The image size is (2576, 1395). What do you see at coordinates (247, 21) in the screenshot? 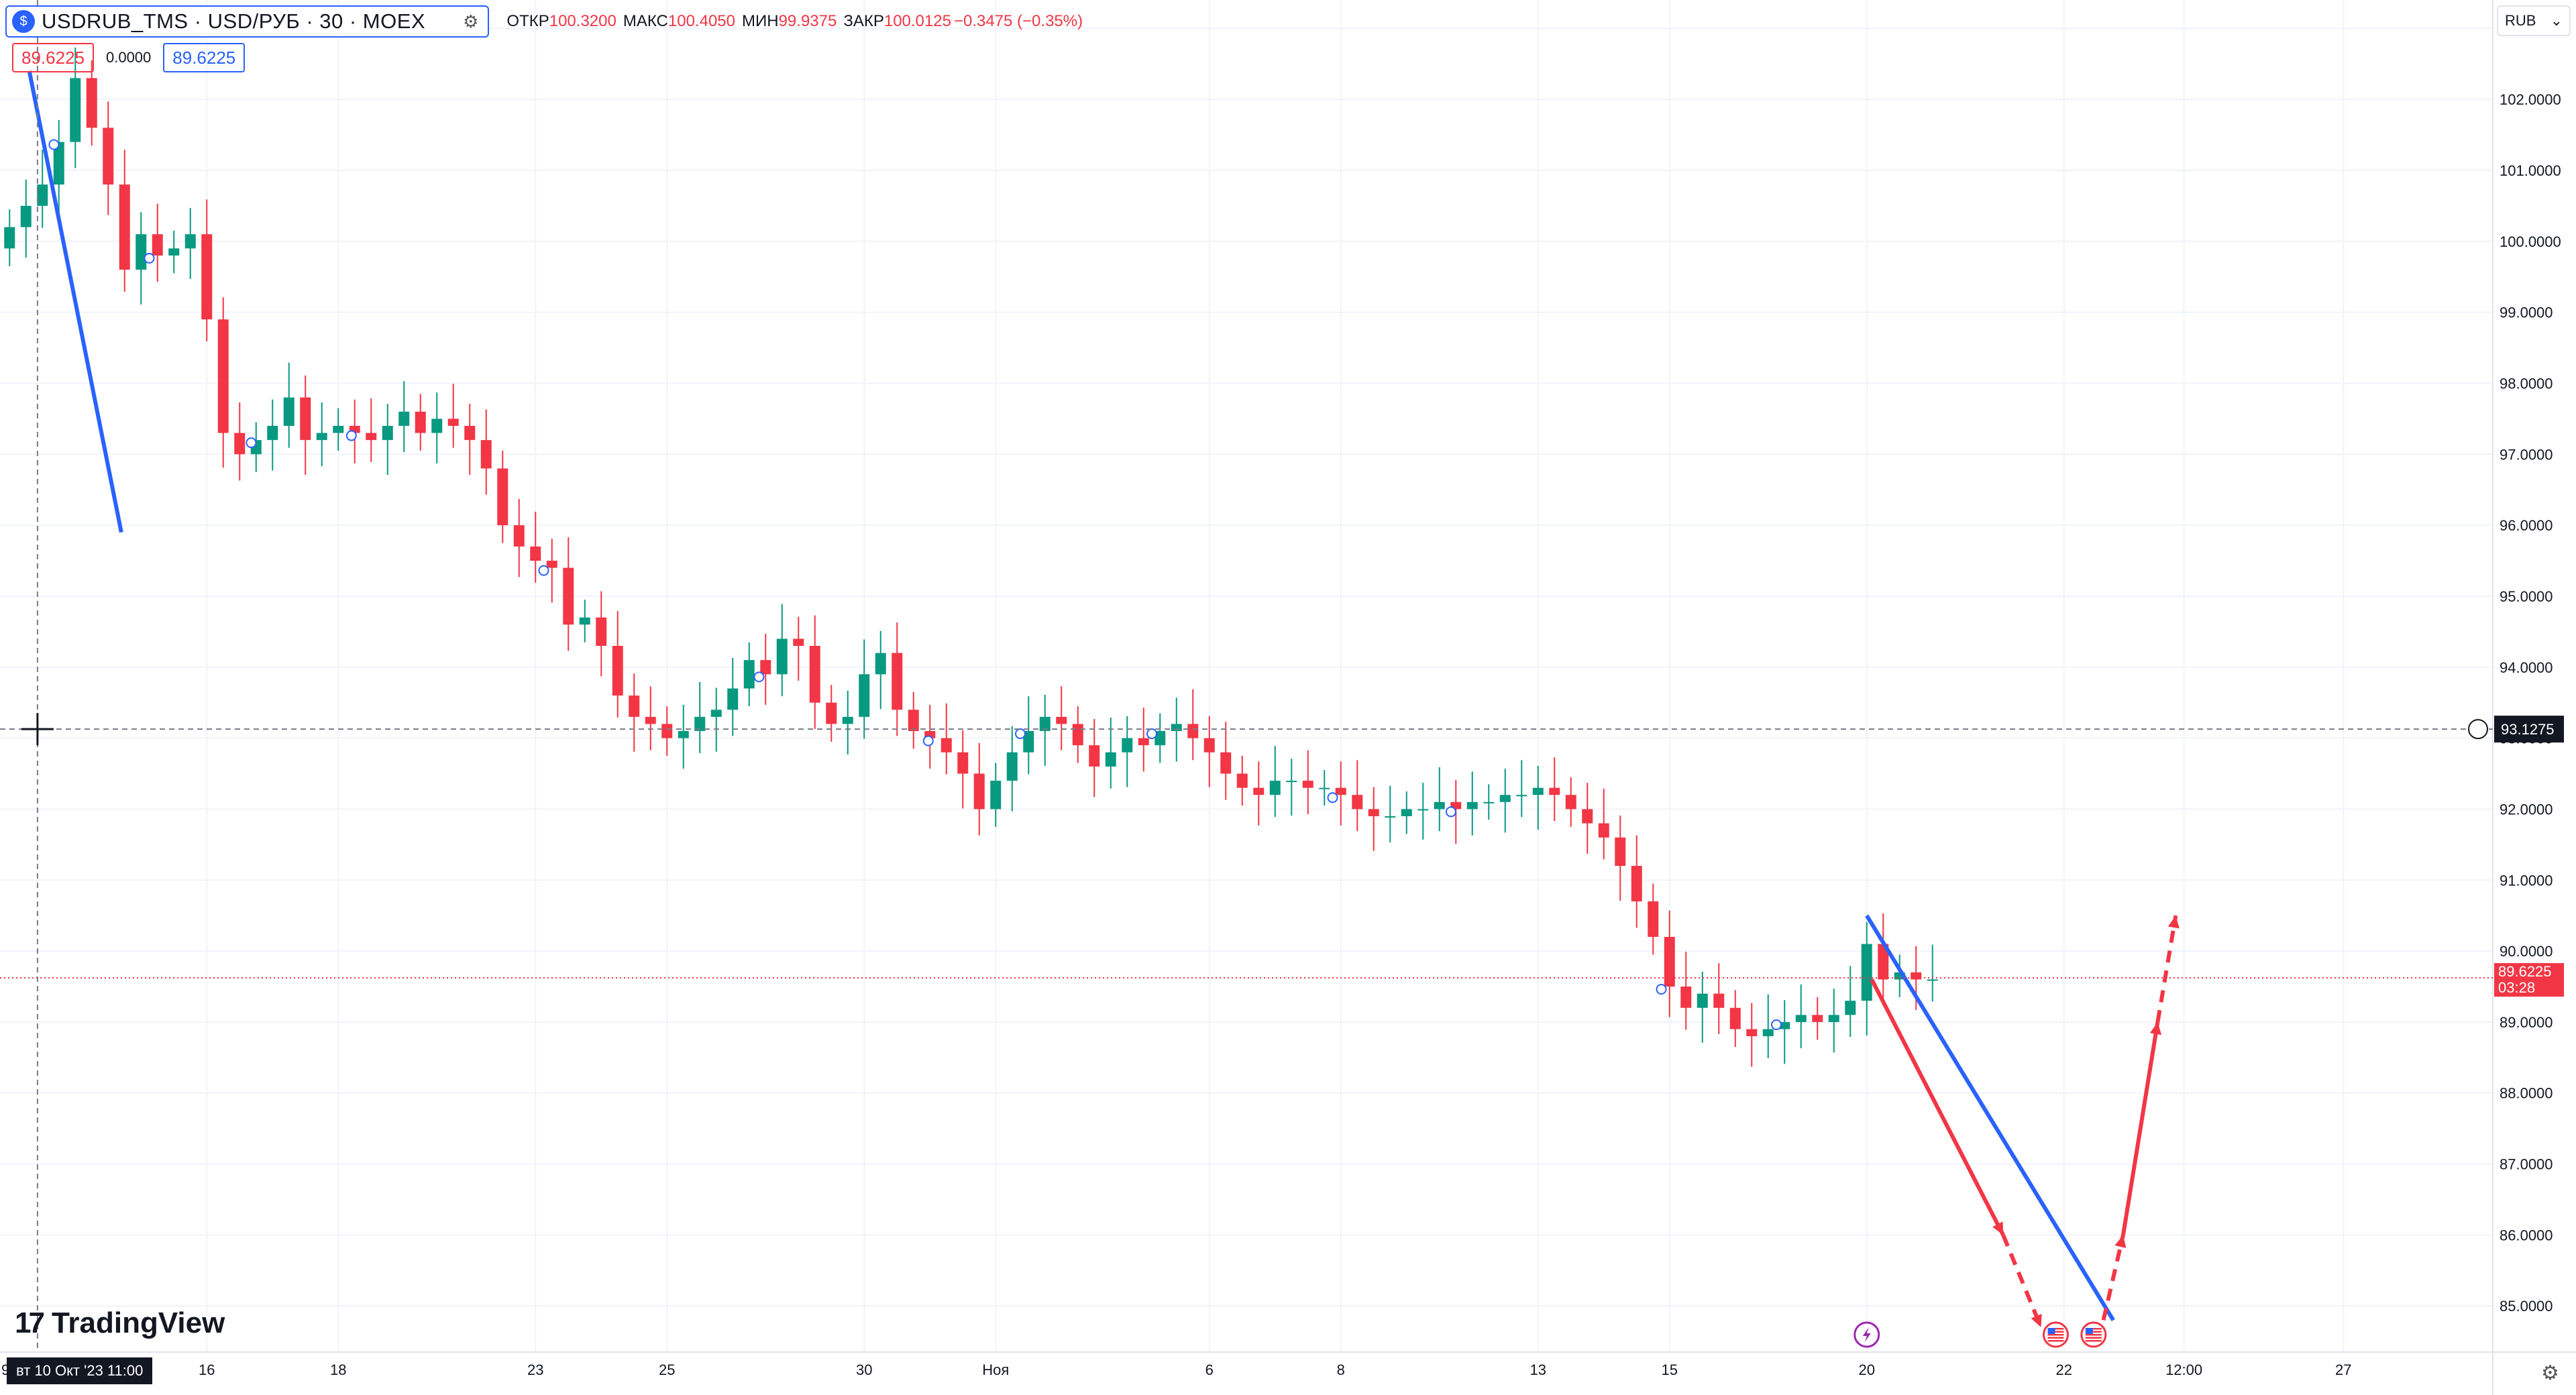
I see `symbol-selector: $ USDRUB_TMS · USD/РУБ · 30 · MOEX ⚙` at bounding box center [247, 21].